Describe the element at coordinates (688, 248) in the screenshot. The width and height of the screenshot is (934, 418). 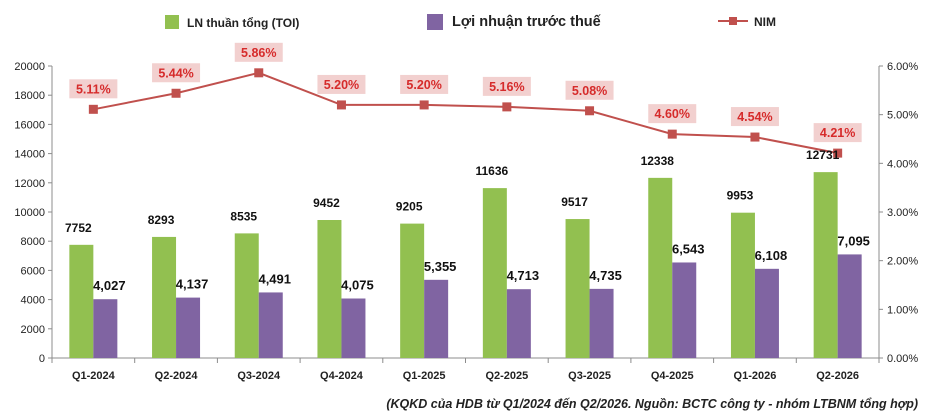
I see `label-lntt: 6,543` at that location.